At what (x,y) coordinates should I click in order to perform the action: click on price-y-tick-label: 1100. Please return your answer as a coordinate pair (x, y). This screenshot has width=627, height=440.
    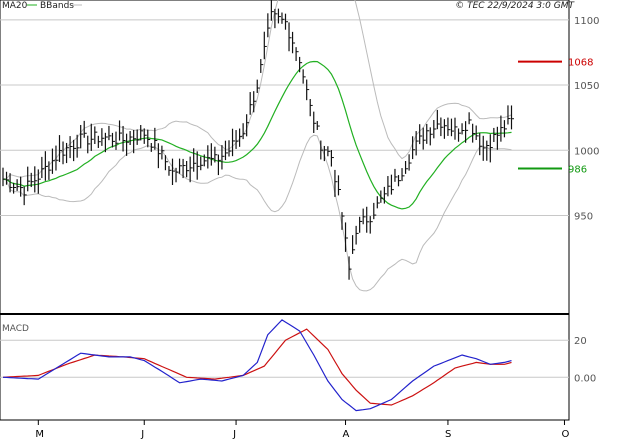
    Looking at the image, I should click on (586, 21).